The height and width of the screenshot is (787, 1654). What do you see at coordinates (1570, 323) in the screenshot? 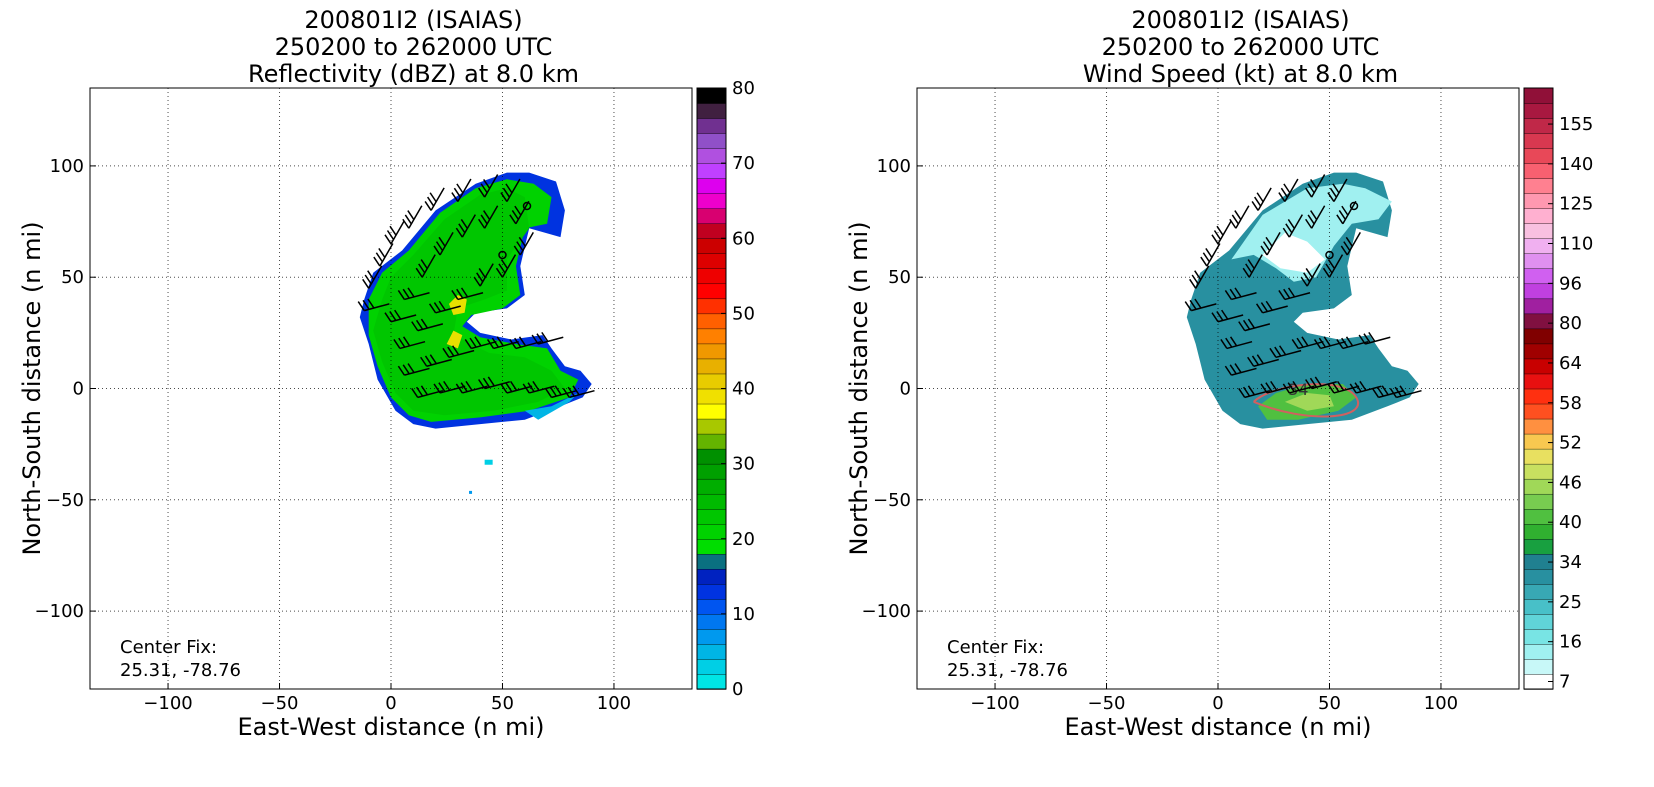
I see `colorbar-tick-label: 80` at bounding box center [1570, 323].